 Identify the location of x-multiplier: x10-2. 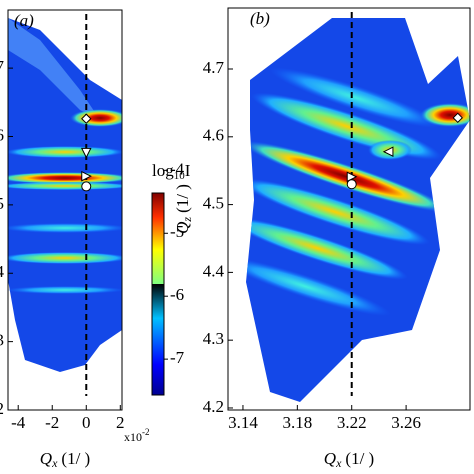
(137, 435).